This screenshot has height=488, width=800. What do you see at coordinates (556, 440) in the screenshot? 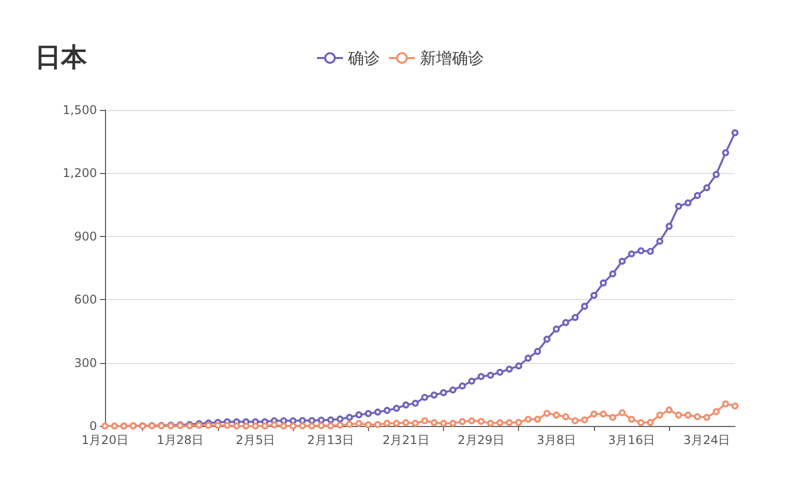
I see `x-tick-label: 3月8日` at bounding box center [556, 440].